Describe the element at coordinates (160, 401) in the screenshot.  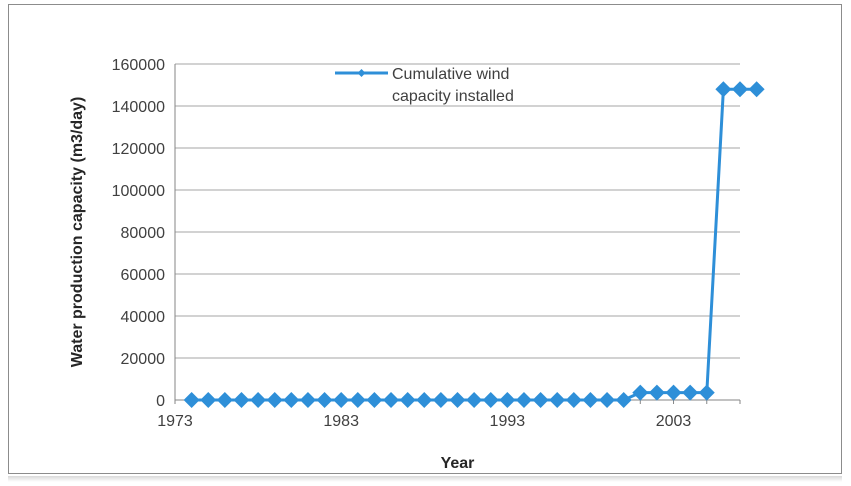
I see `y-tick-label: 0` at that location.